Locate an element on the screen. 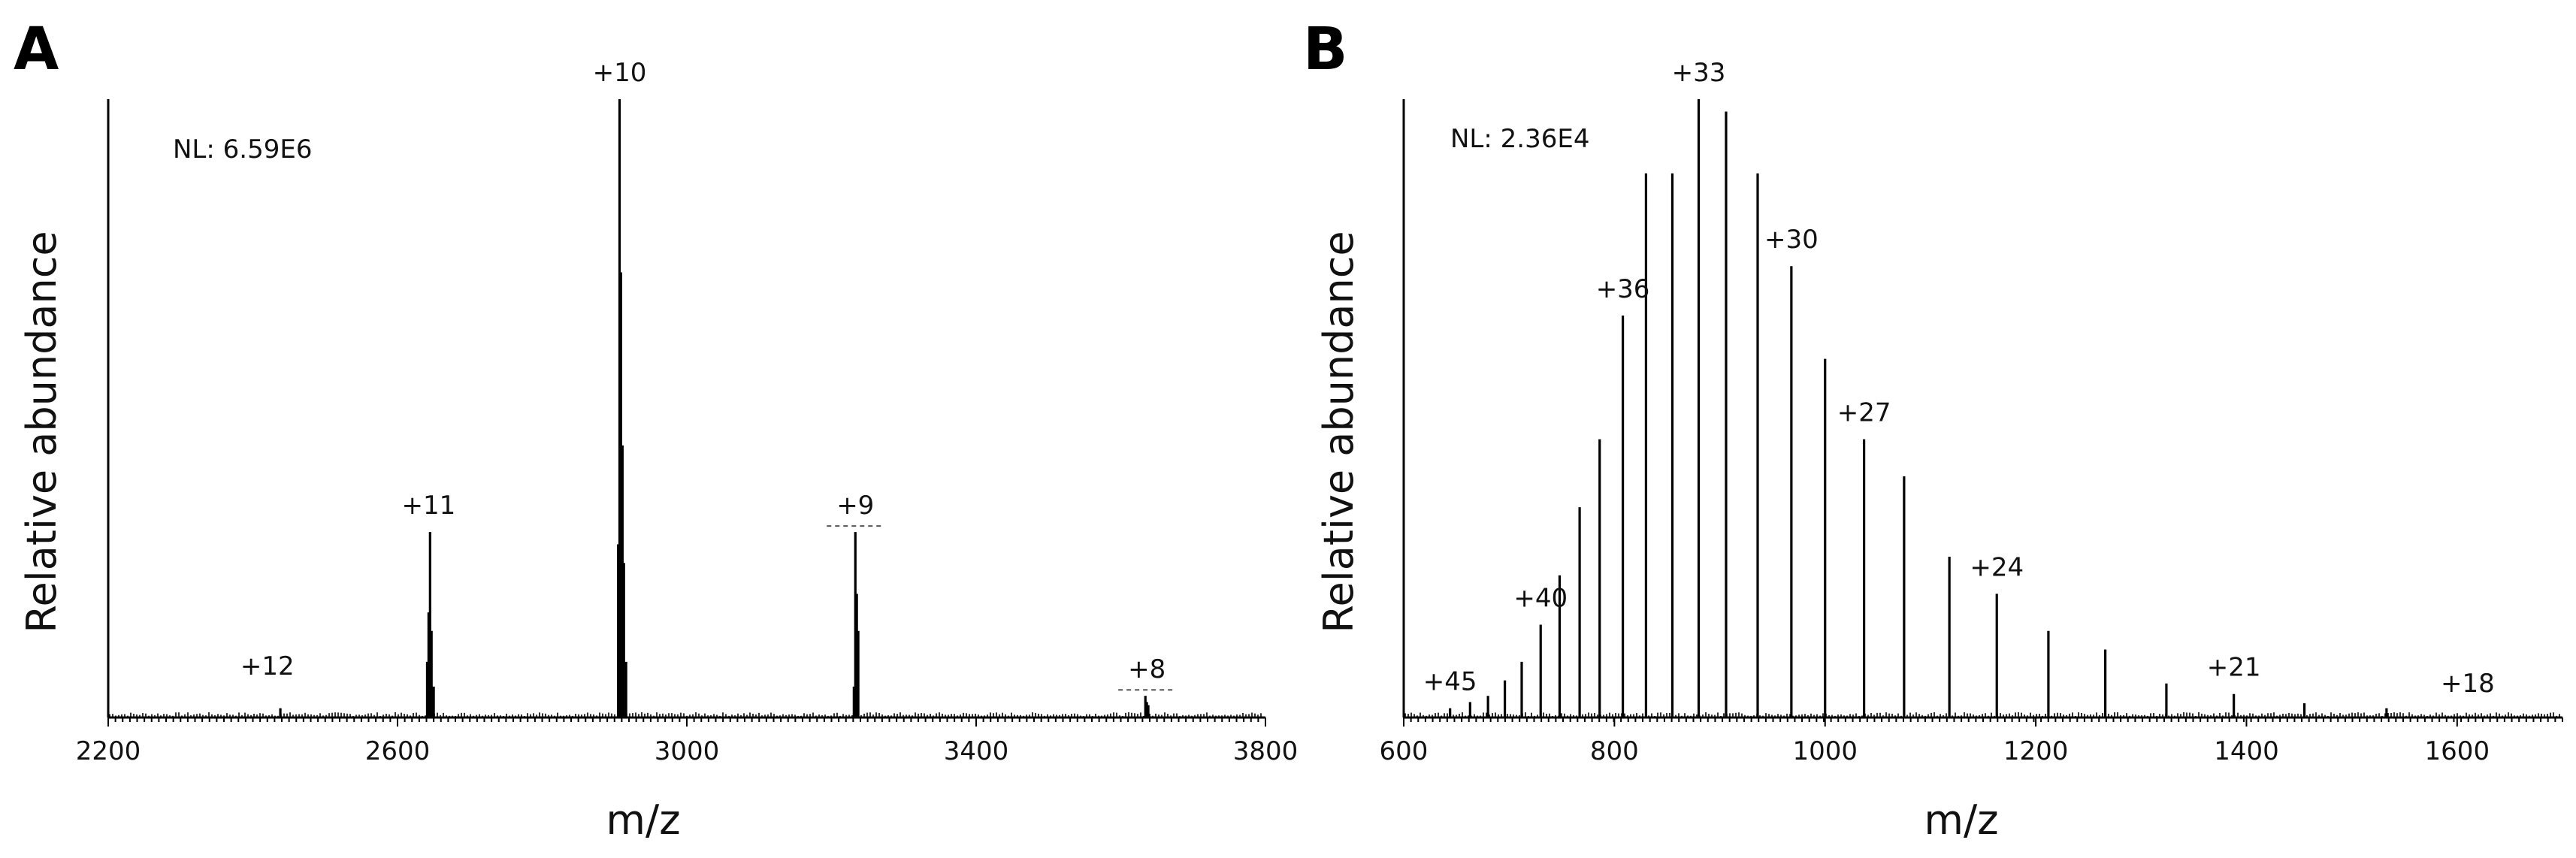 The image size is (2576, 858). panel-b-minor-ticks is located at coordinates (1983, 720).